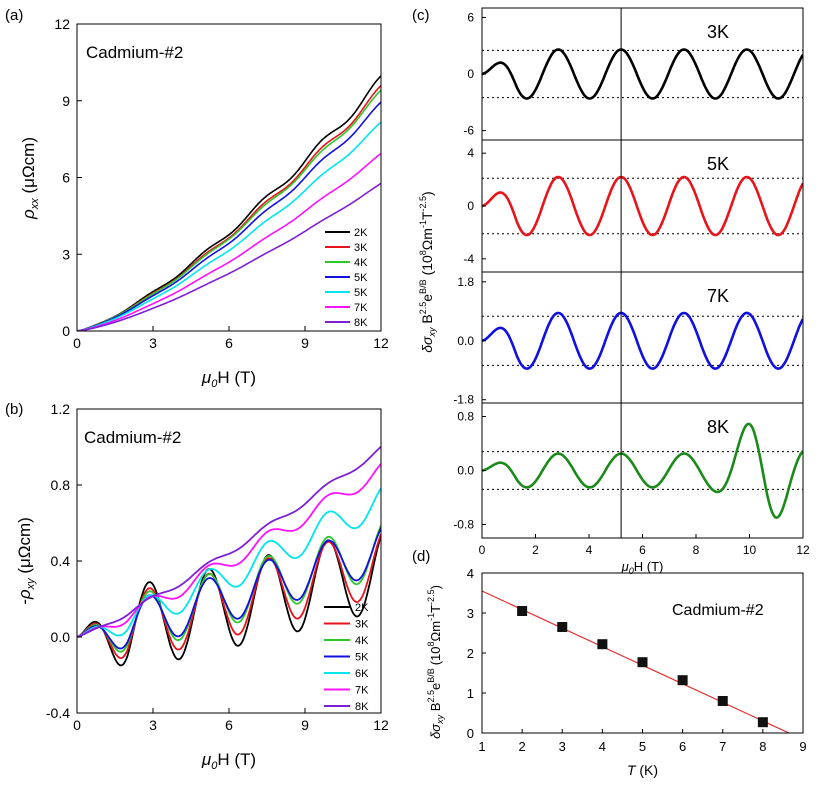 The height and width of the screenshot is (787, 826). What do you see at coordinates (58, 713) in the screenshot?
I see `ytick-label-b: -0.4` at bounding box center [58, 713].